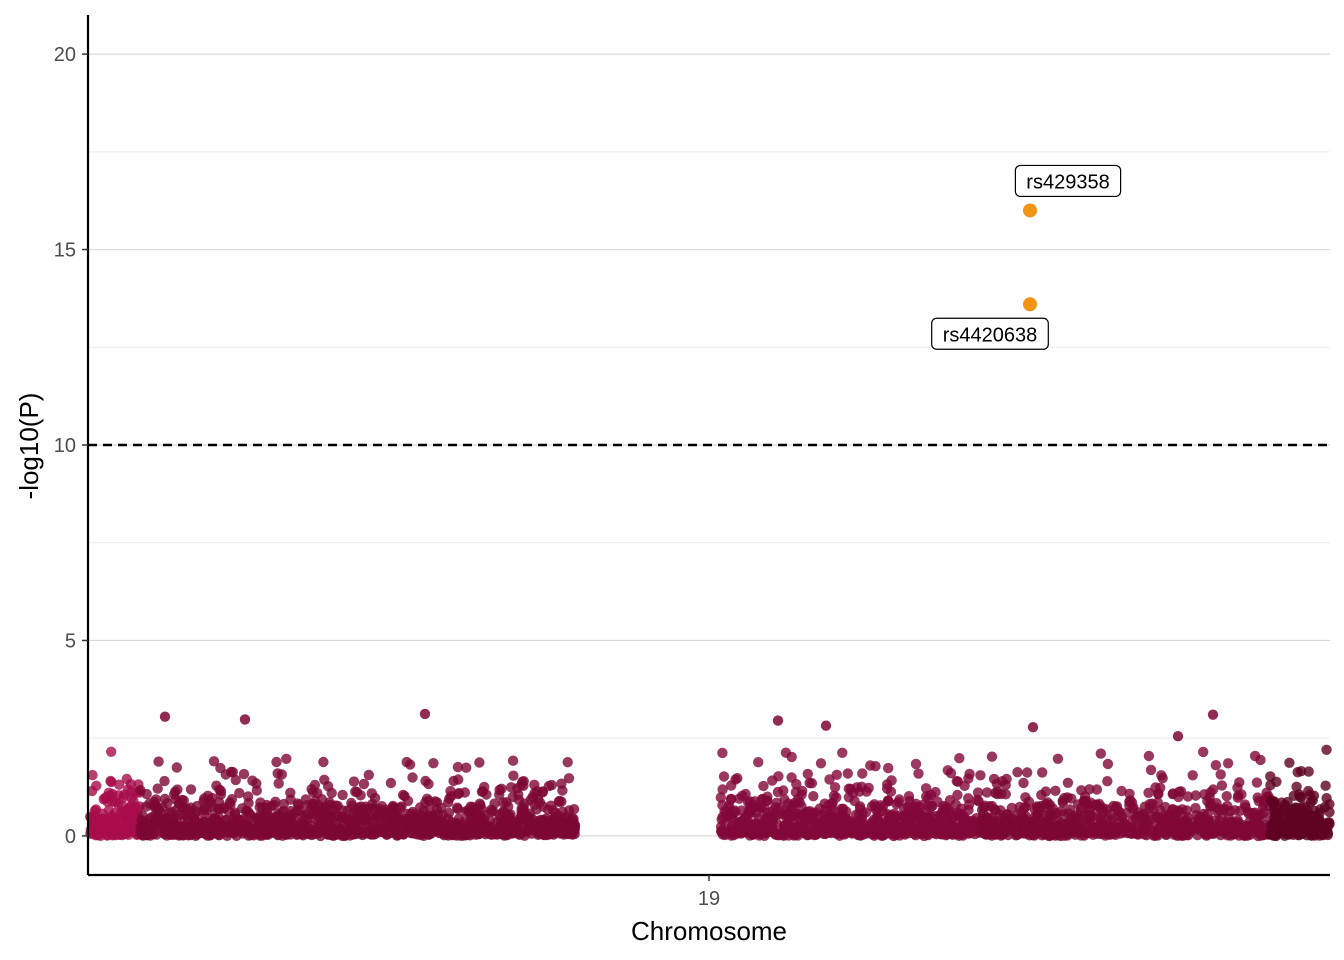 The width and height of the screenshot is (1344, 960). Describe the element at coordinates (29, 446) in the screenshot. I see `y-axis-title: -log10(P)` at that location.